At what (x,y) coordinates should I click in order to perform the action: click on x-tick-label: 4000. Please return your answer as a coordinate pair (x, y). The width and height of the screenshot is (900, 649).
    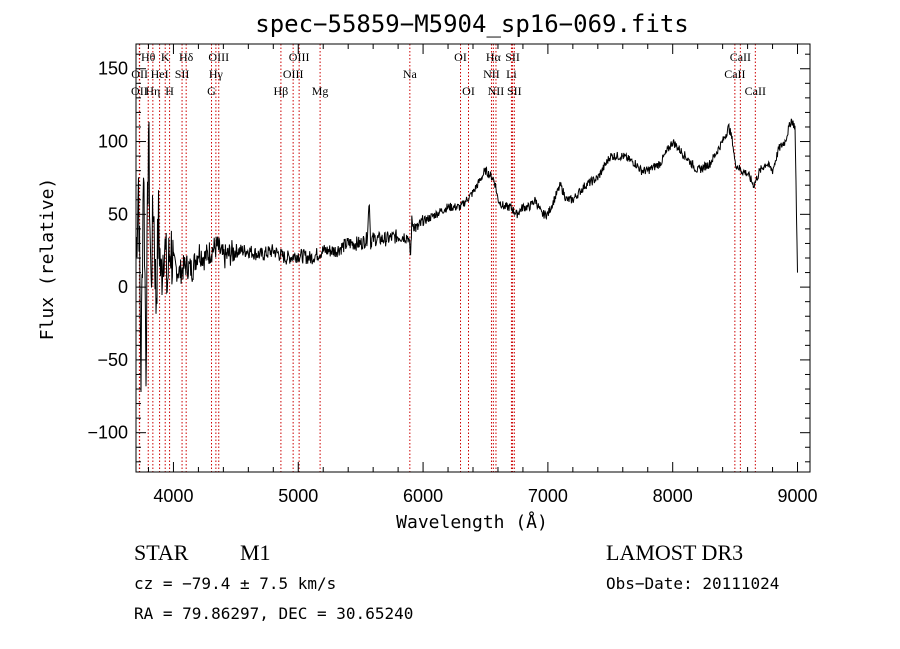
    Looking at the image, I should click on (173, 496).